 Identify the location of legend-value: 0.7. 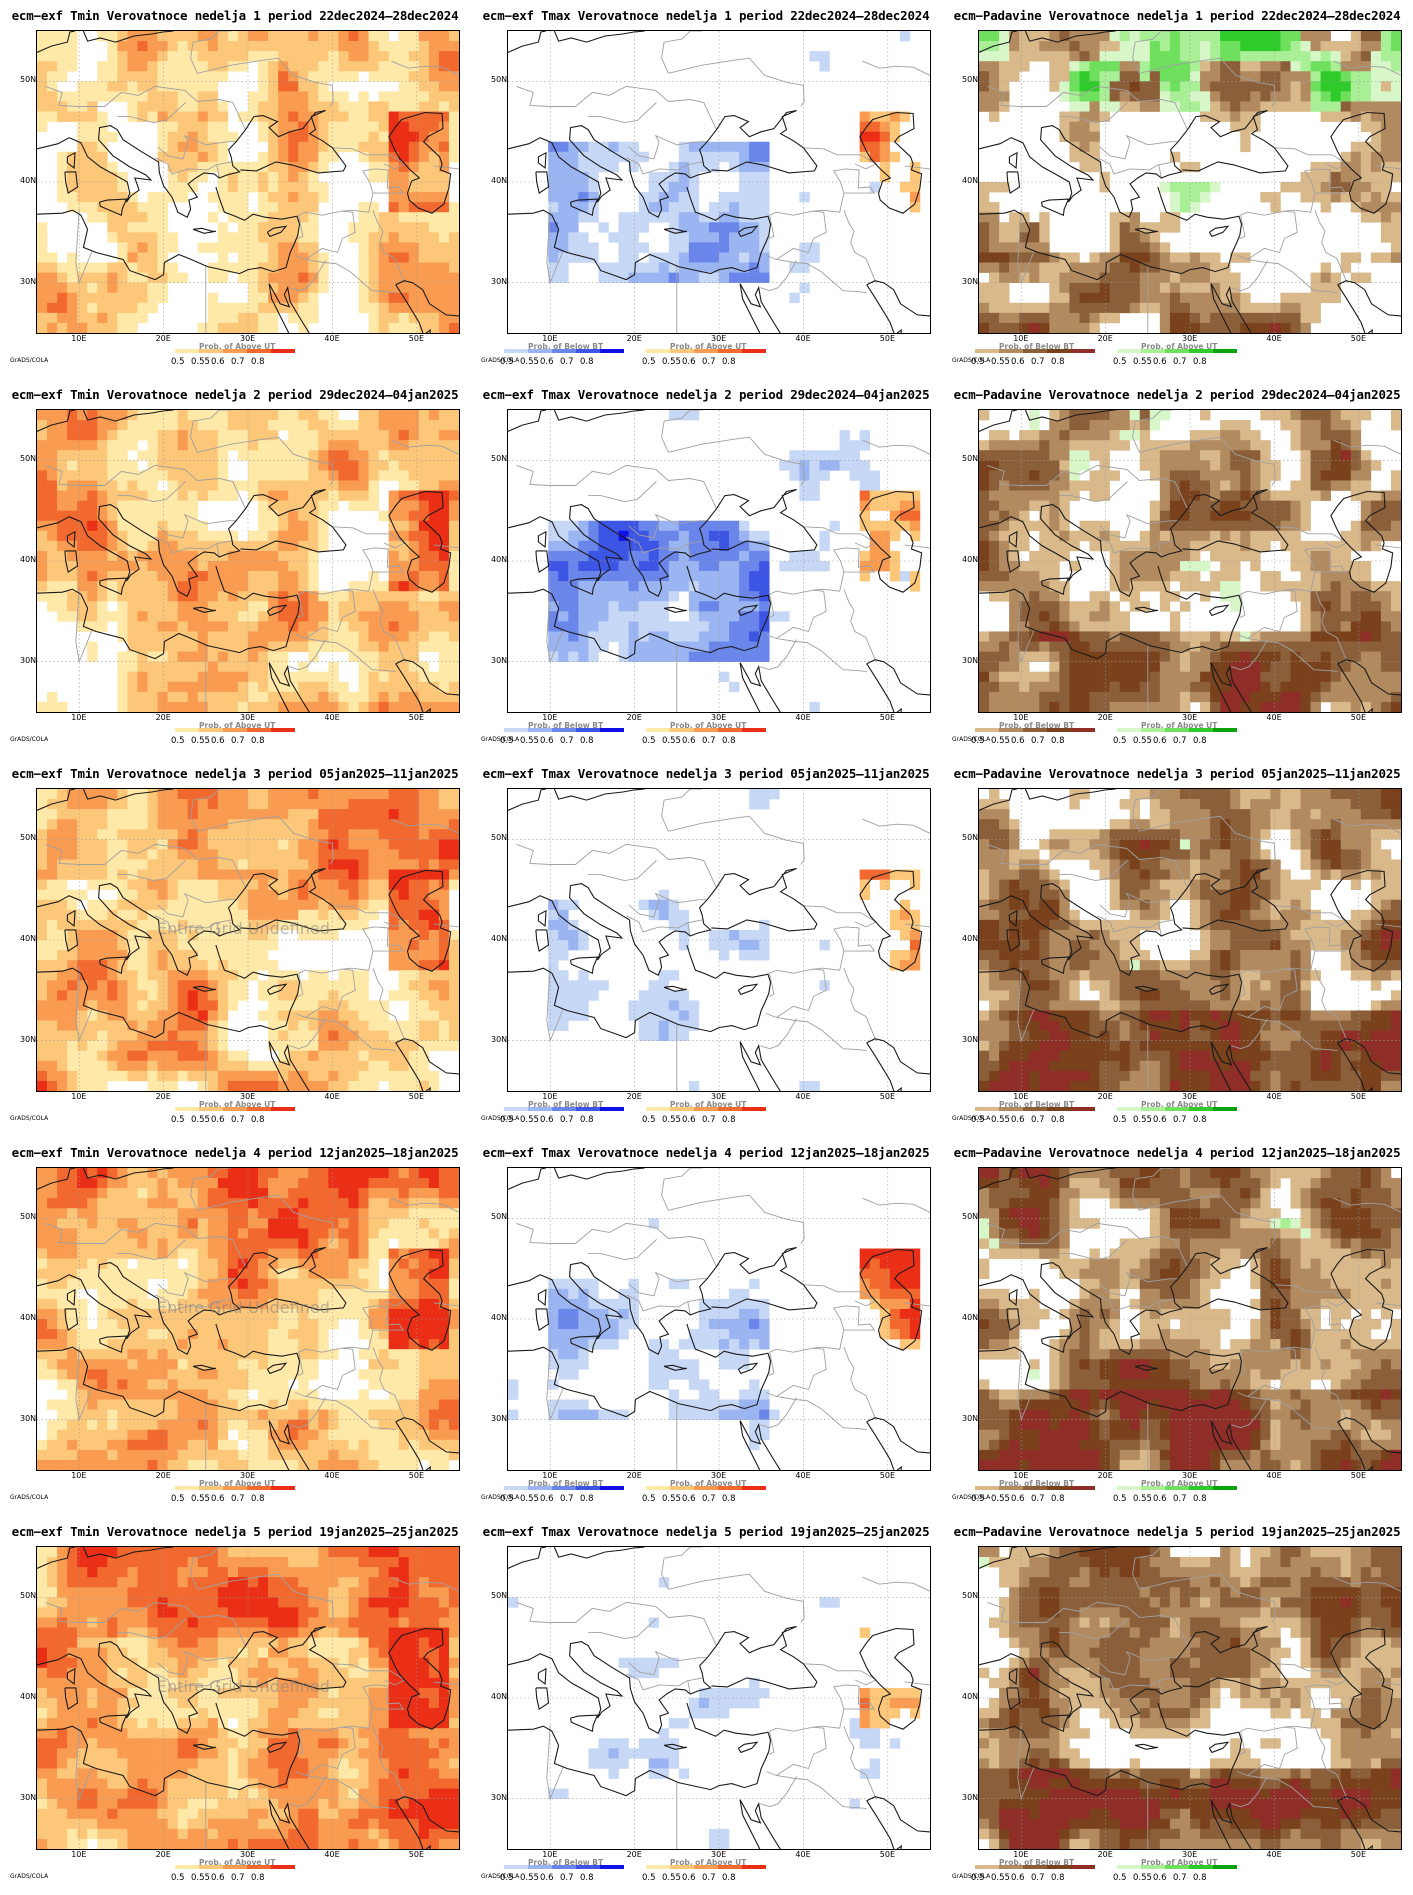
(1038, 362).